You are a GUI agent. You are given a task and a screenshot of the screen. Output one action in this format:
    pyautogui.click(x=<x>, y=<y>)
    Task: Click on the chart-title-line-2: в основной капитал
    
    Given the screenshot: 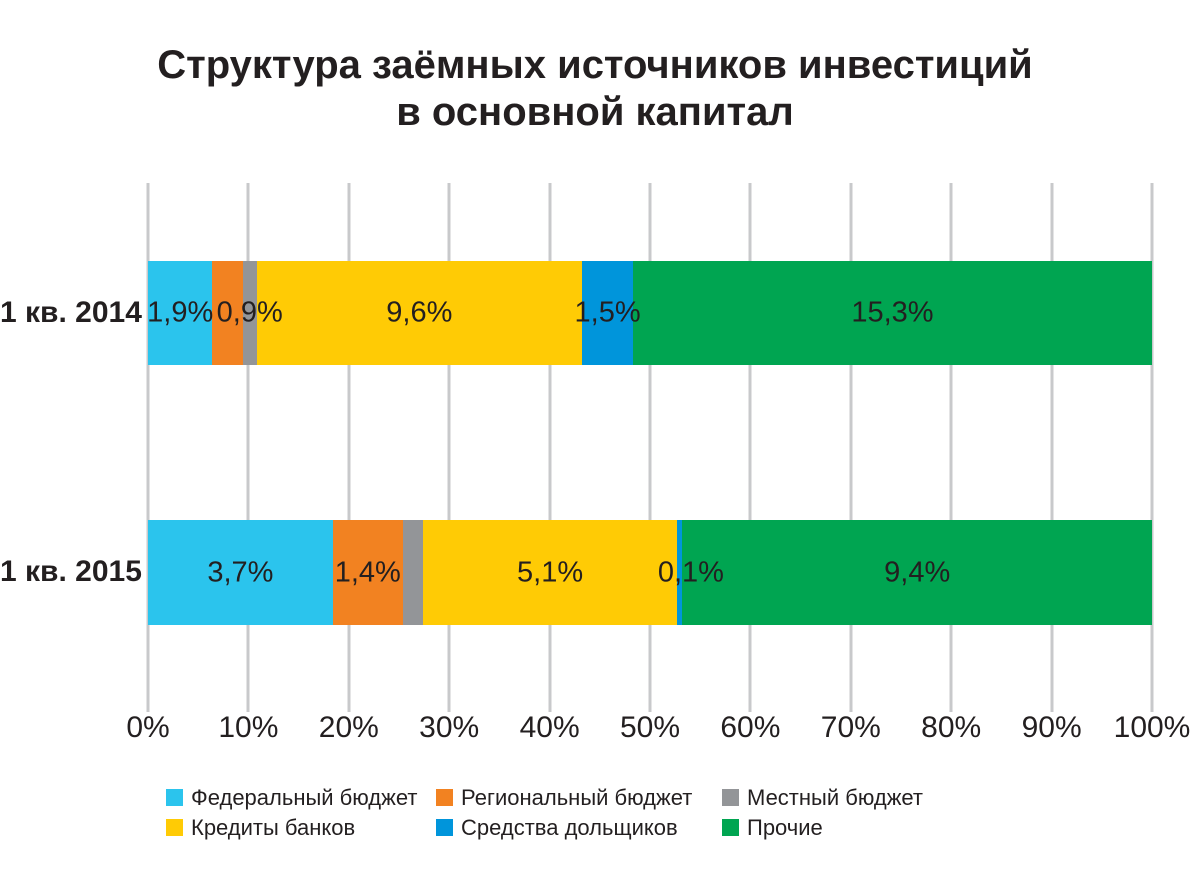 What is the action you would take?
    pyautogui.click(x=595, y=112)
    